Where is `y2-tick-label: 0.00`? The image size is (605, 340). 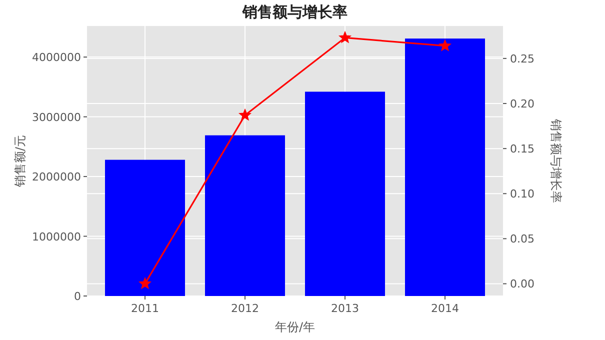
y2-tick-label: 0.00 is located at coordinates (522, 284).